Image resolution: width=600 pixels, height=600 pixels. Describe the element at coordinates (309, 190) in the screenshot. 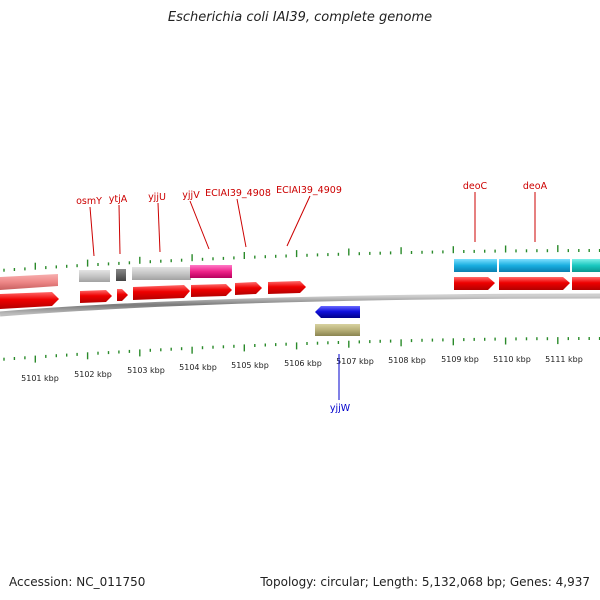

I see `gene-label-ECIAI39_4909: ECIAI39_4909` at that location.